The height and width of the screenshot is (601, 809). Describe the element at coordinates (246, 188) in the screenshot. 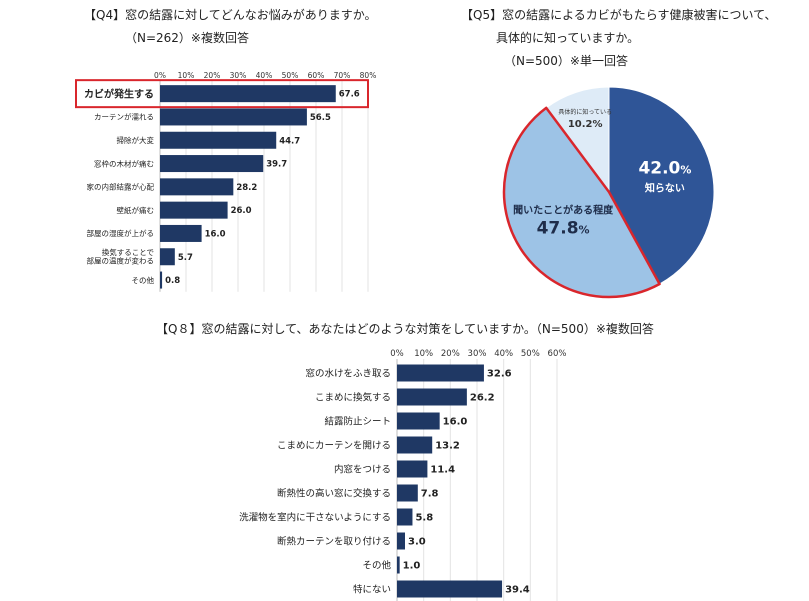

I see `q4-value-label: 28.2` at that location.